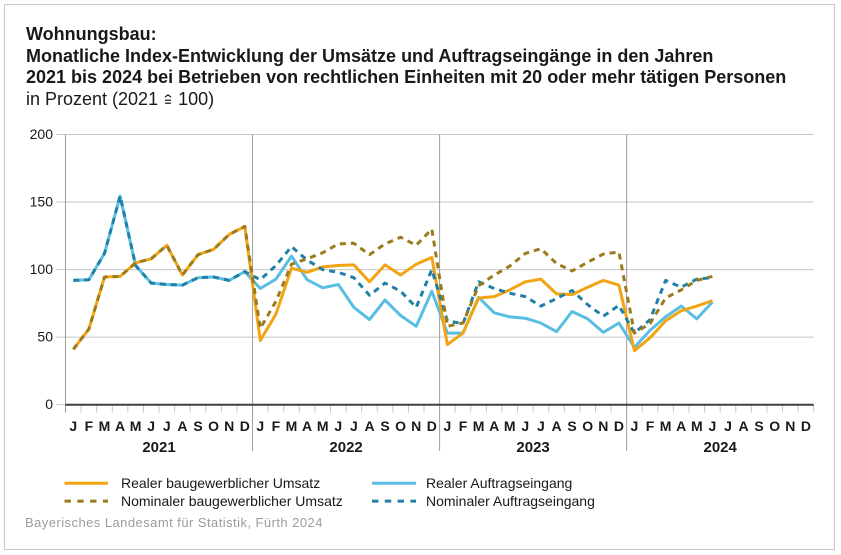 The image size is (841, 555). I want to click on svg-text: 50, so click(45, 337).